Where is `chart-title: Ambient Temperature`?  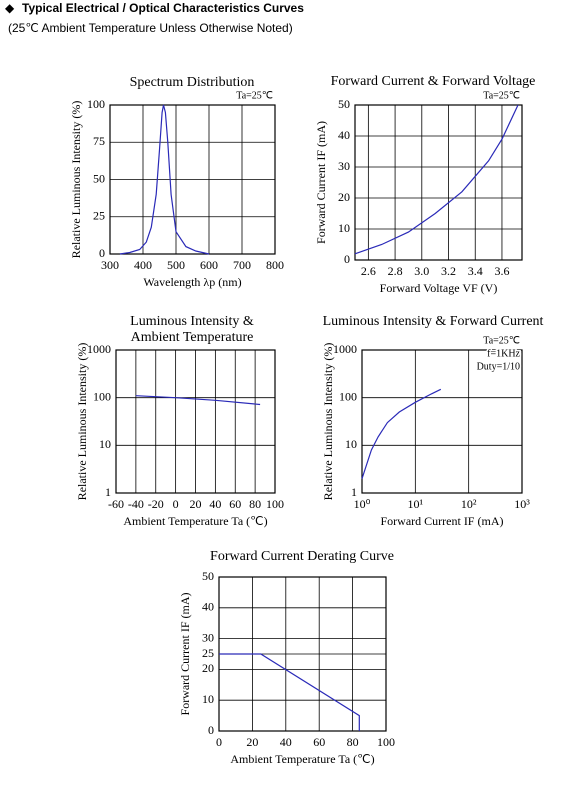 chart-title: Ambient Temperature is located at coordinates (192, 337).